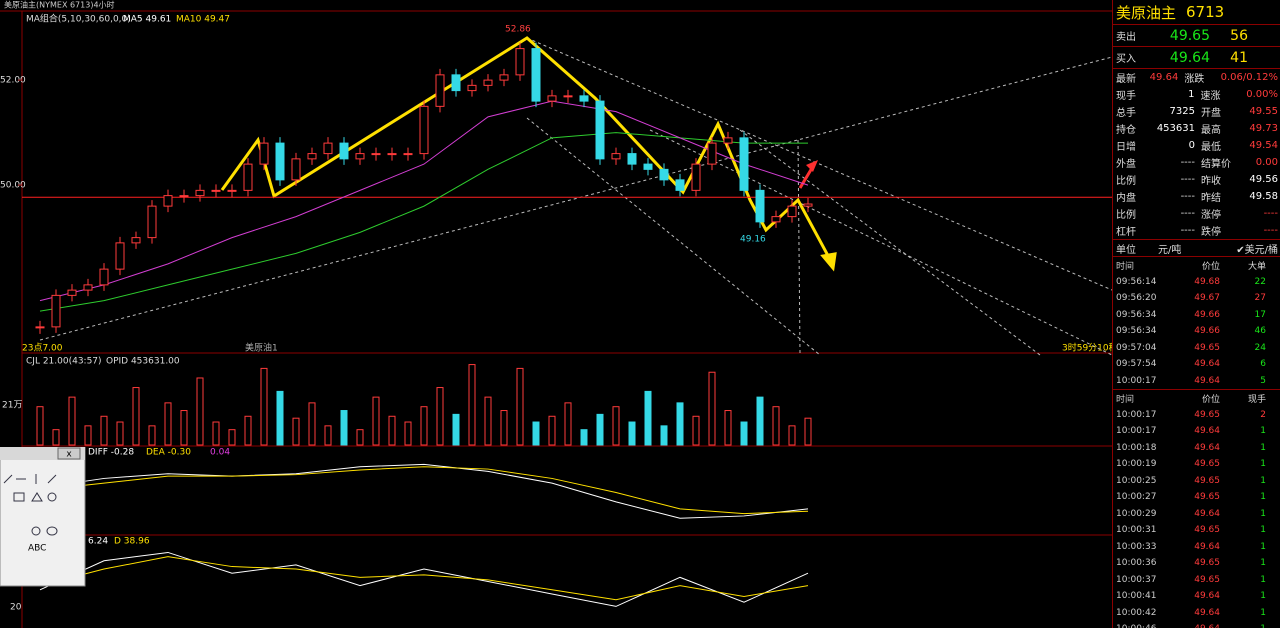  I want to click on table-row: 10:00:33 49.64 1, so click(1196, 547).